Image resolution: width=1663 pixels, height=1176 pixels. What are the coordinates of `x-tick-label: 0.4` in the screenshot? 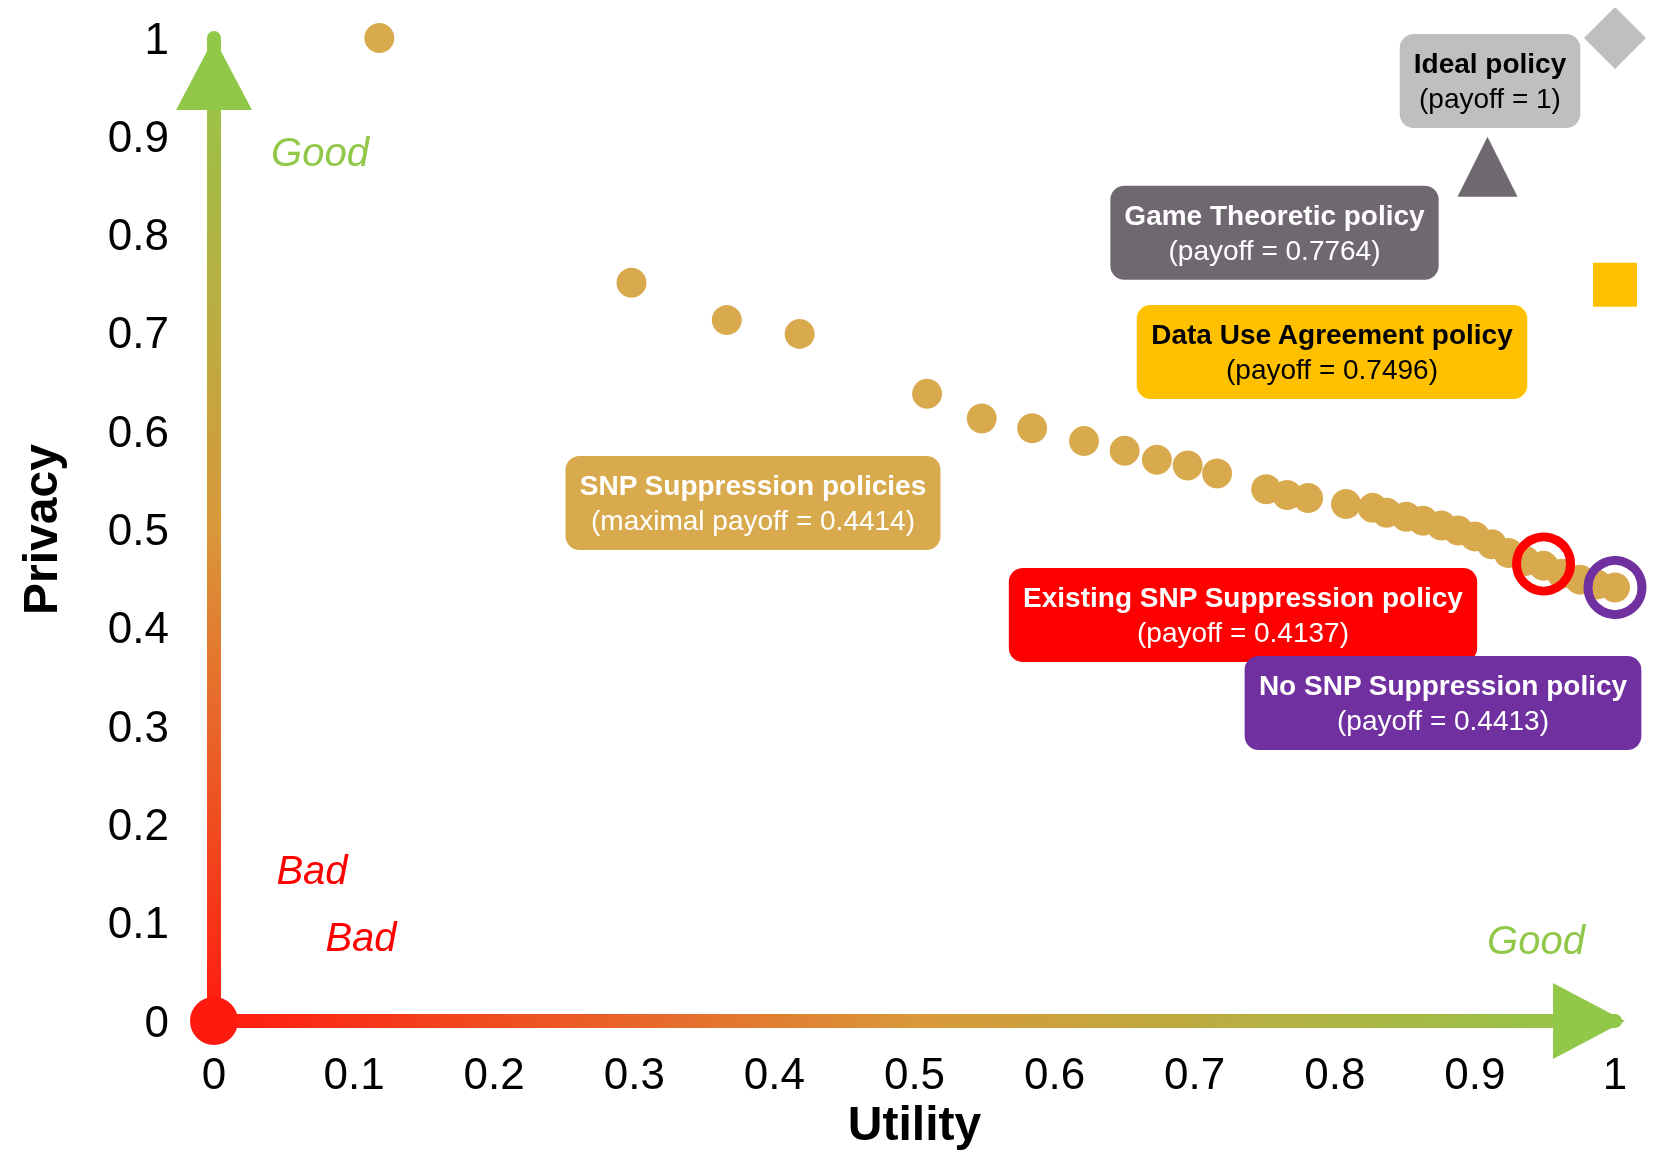 It's located at (774, 1073).